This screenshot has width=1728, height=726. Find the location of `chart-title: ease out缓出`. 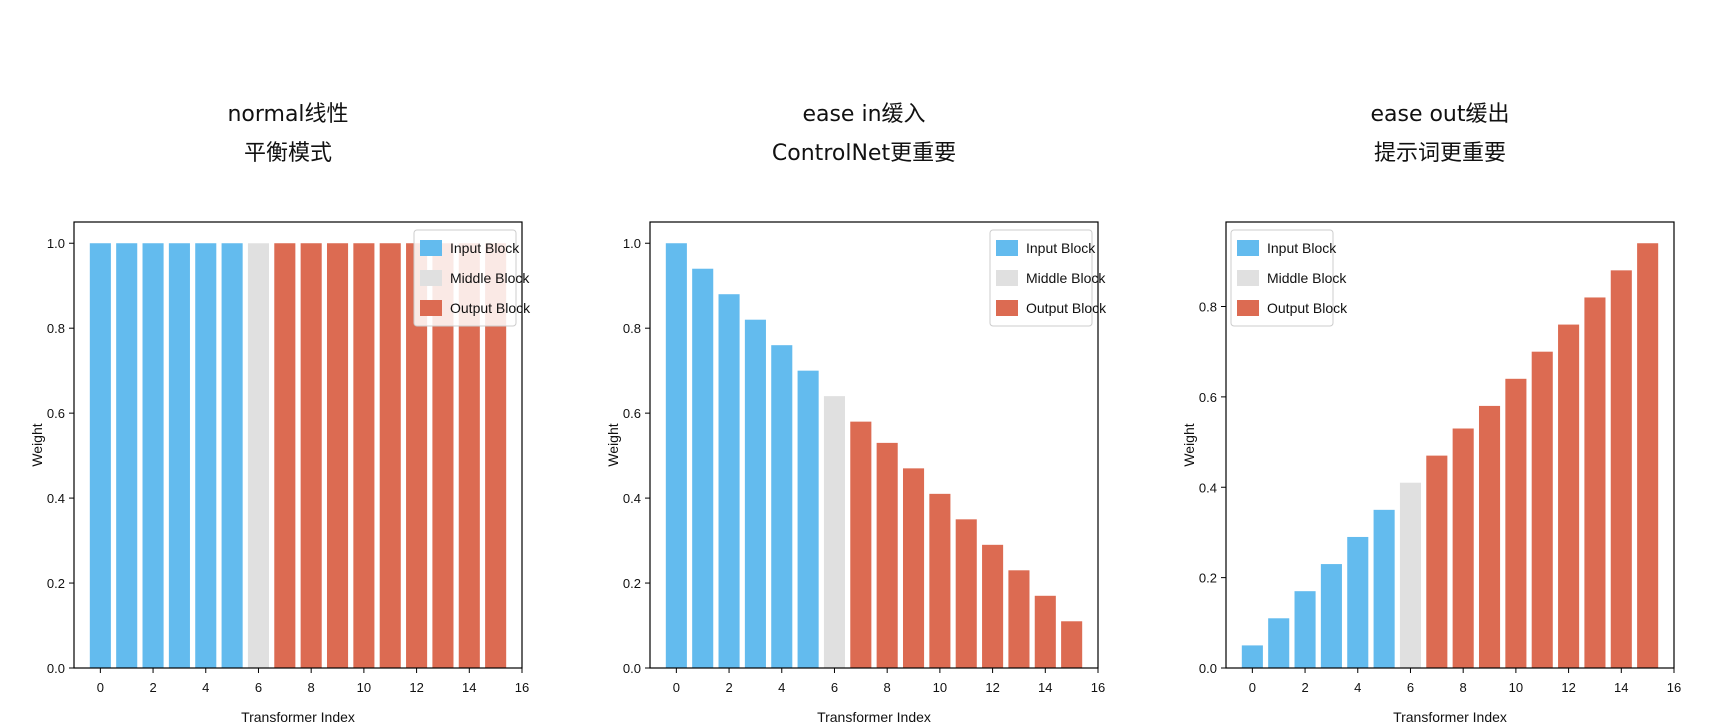

chart-title: ease out缓出 is located at coordinates (1440, 114).